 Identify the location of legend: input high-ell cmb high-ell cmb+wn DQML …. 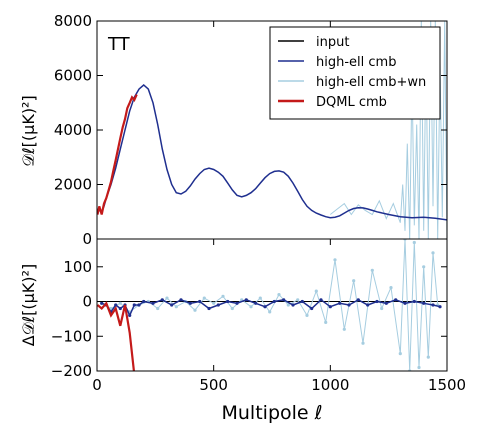
(355, 73).